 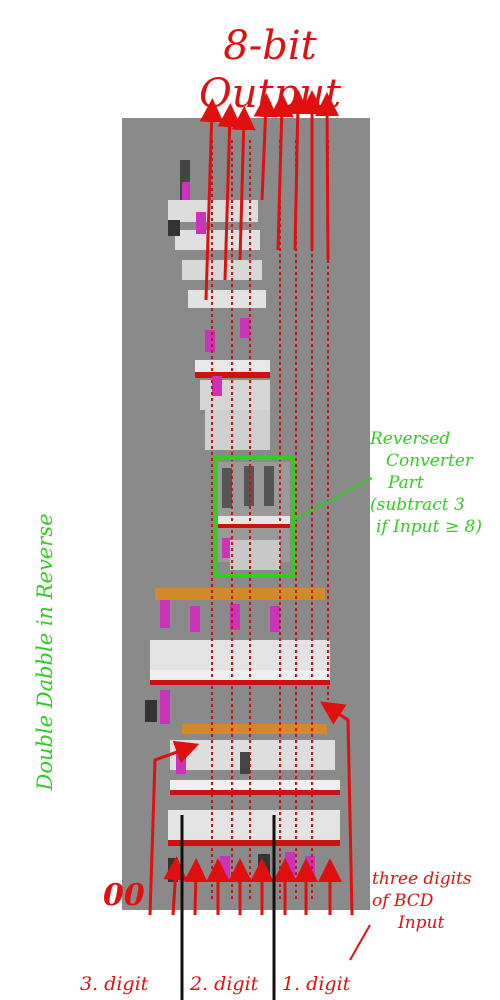 What do you see at coordinates (422, 879) in the screenshot?
I see `bcd-label-line: three digits` at bounding box center [422, 879].